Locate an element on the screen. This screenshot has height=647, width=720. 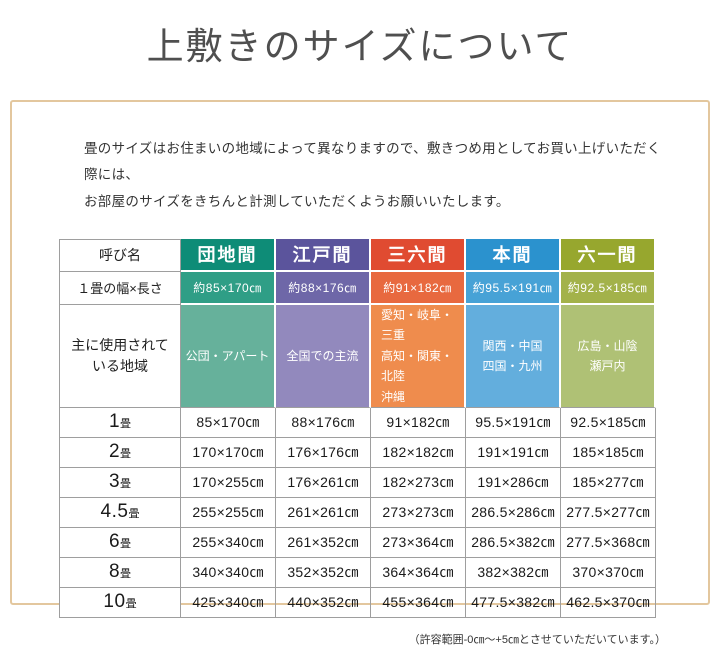
region-cell-rokuichima: 広島・山陰 瀬戸内 is located at coordinates (608, 356).